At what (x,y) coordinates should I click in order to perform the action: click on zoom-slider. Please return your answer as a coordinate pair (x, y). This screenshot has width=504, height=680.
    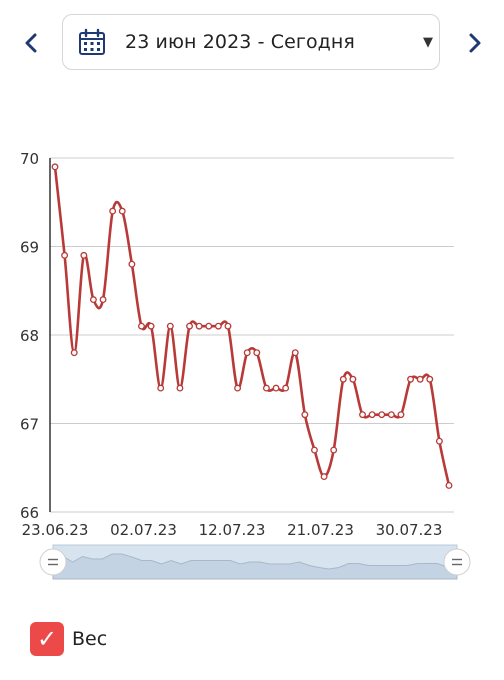
    Looking at the image, I should click on (255, 562).